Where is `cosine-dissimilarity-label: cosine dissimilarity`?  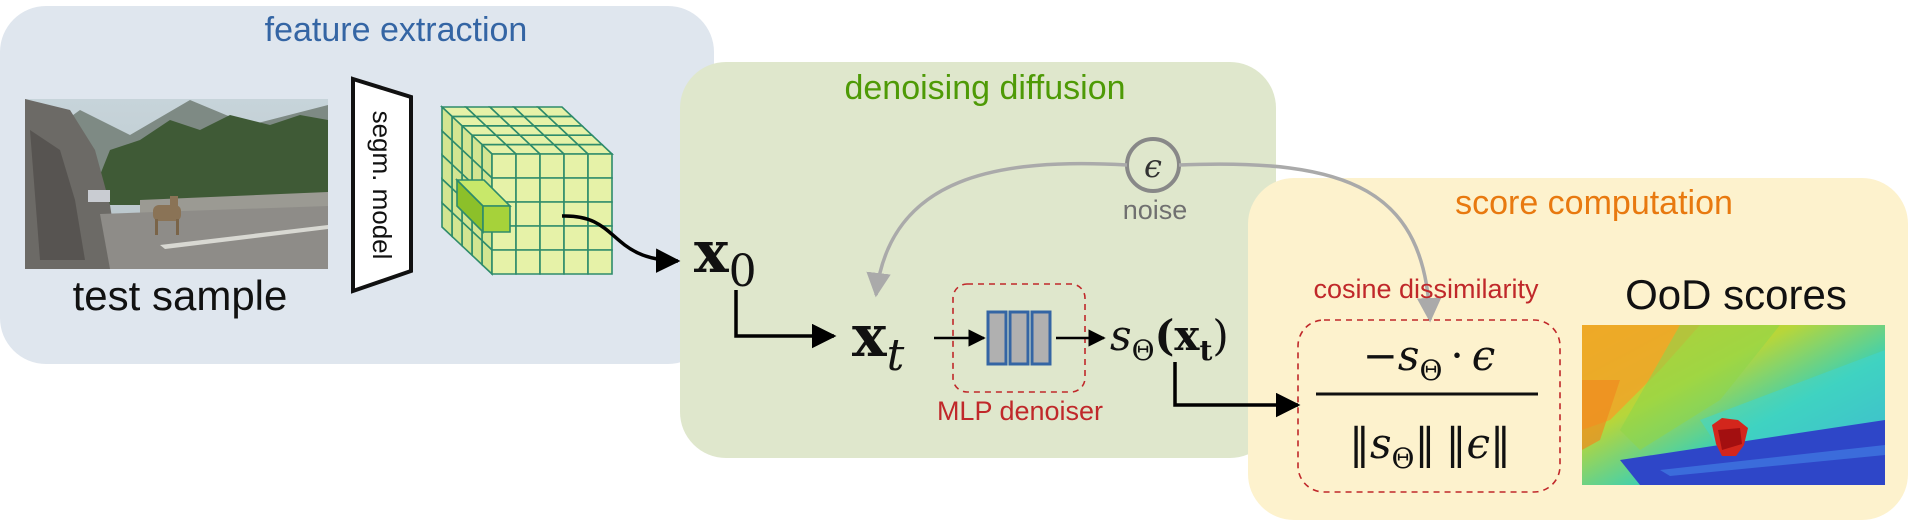
cosine-dissimilarity-label: cosine dissimilarity is located at coordinates (1426, 289).